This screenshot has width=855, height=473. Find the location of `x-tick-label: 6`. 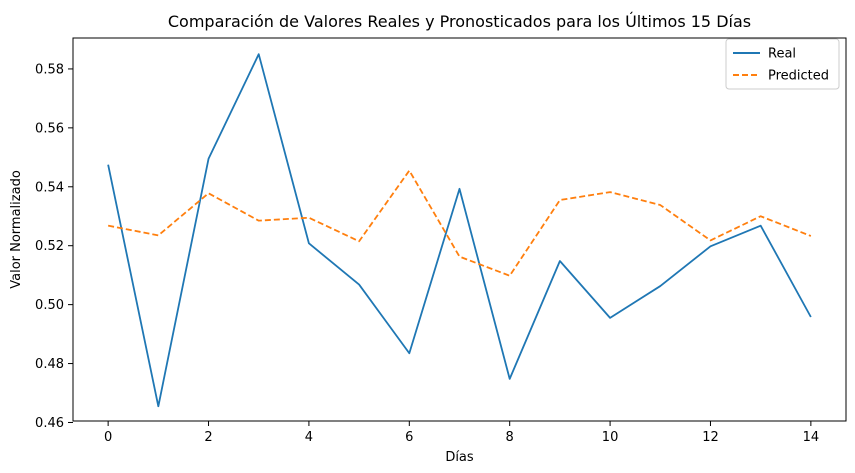

x-tick-label: 6 is located at coordinates (409, 437).